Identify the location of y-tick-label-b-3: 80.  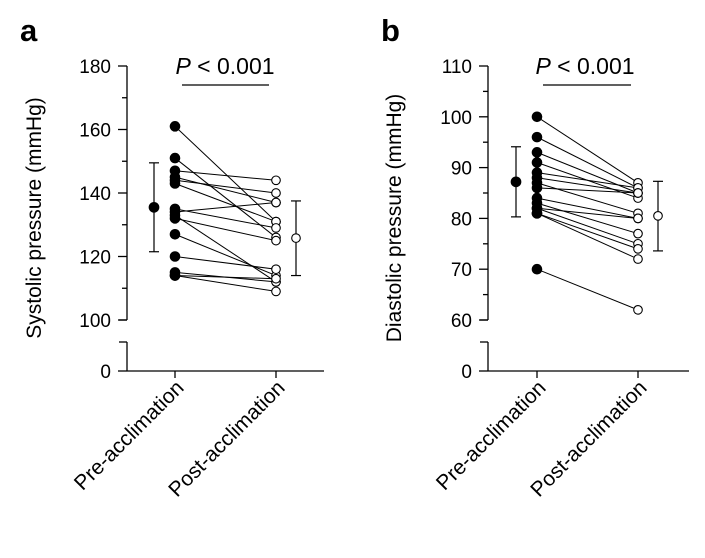
(461, 219).